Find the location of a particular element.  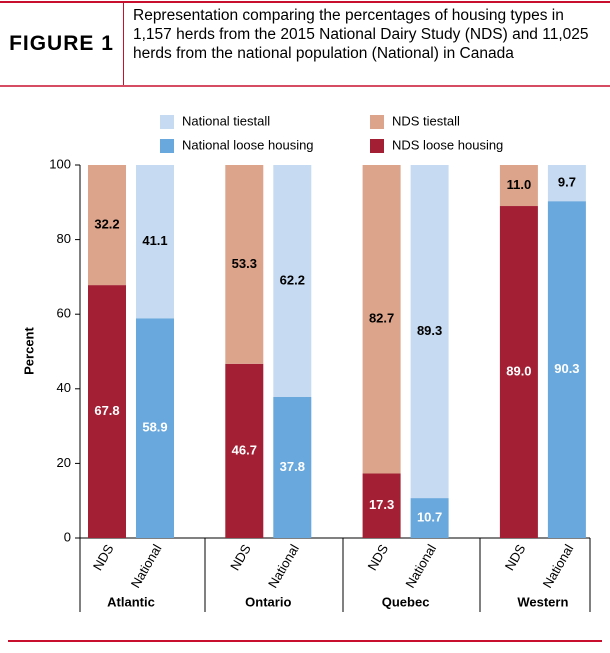

value-label: 32.2 is located at coordinates (106, 223).